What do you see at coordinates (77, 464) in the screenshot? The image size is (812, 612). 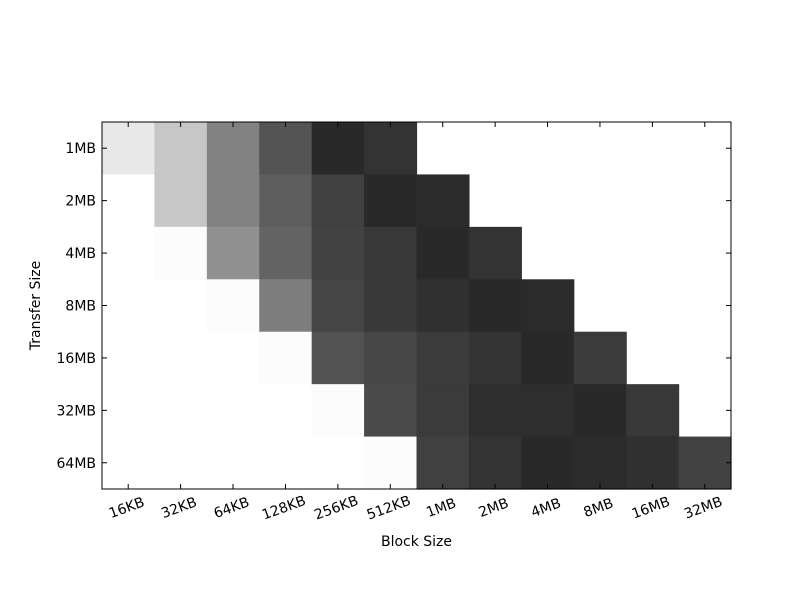 I see `y-tick-label: 64MB` at bounding box center [77, 464].